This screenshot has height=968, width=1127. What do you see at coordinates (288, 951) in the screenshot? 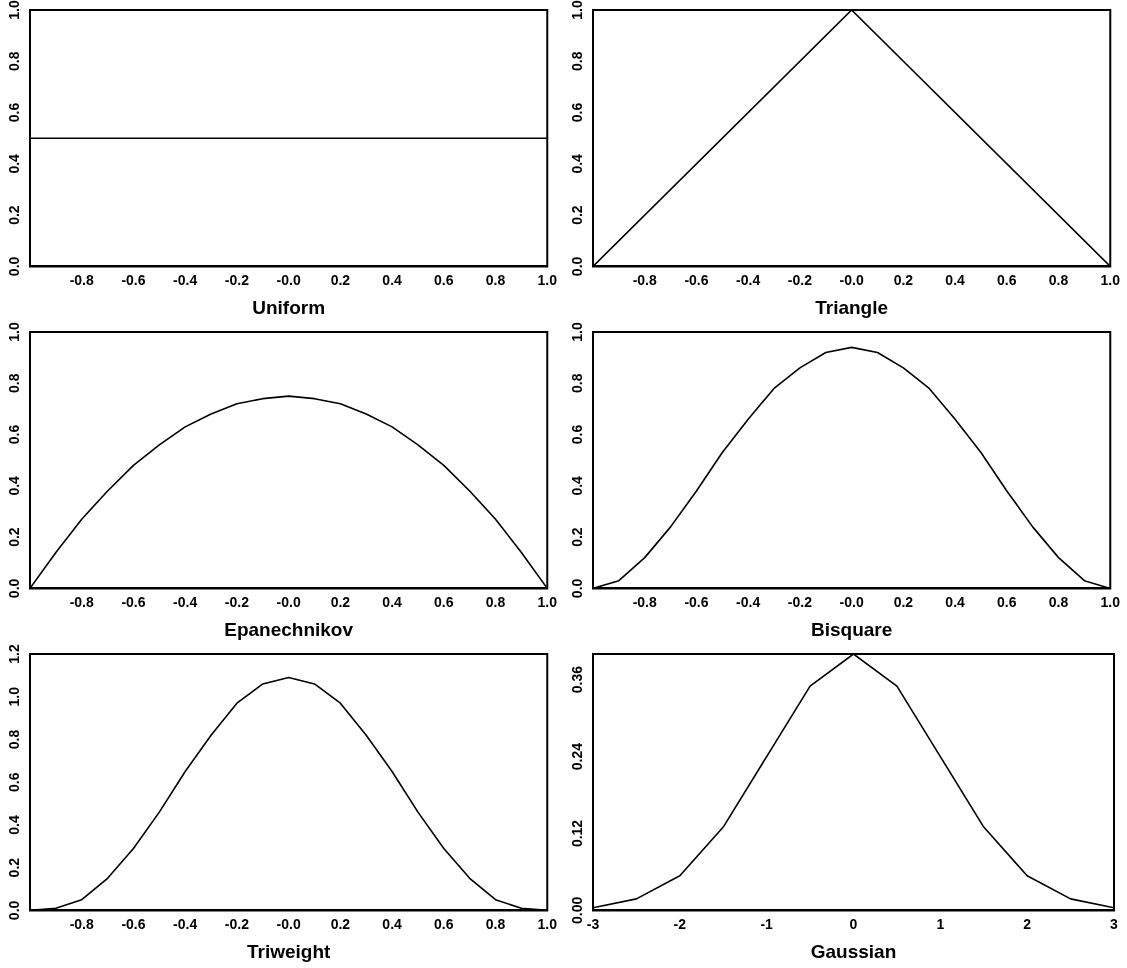
I see `x-axis-title: Triweight` at bounding box center [288, 951].